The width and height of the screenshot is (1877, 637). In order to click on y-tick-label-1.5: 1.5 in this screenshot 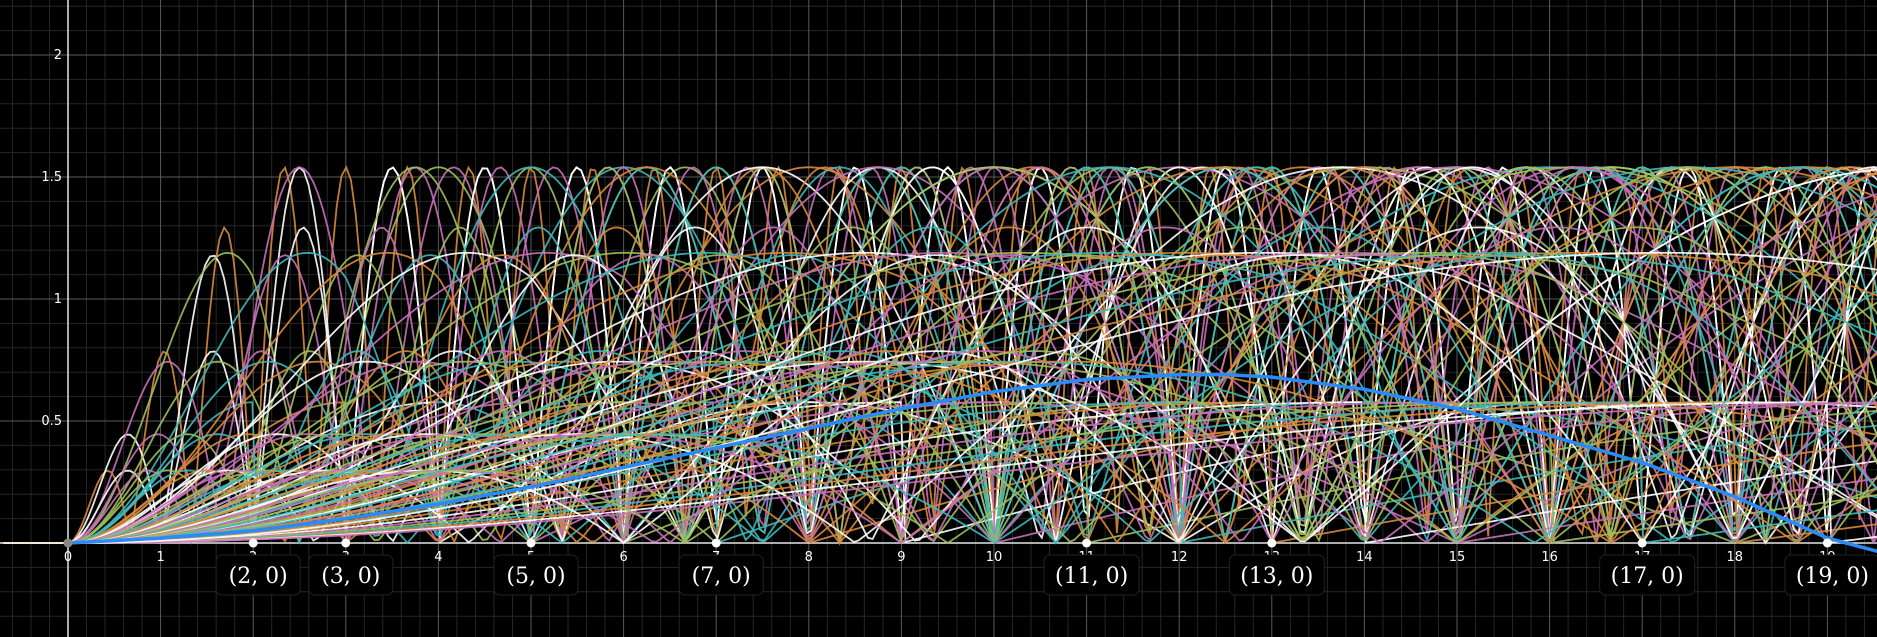, I will do `click(51, 177)`.